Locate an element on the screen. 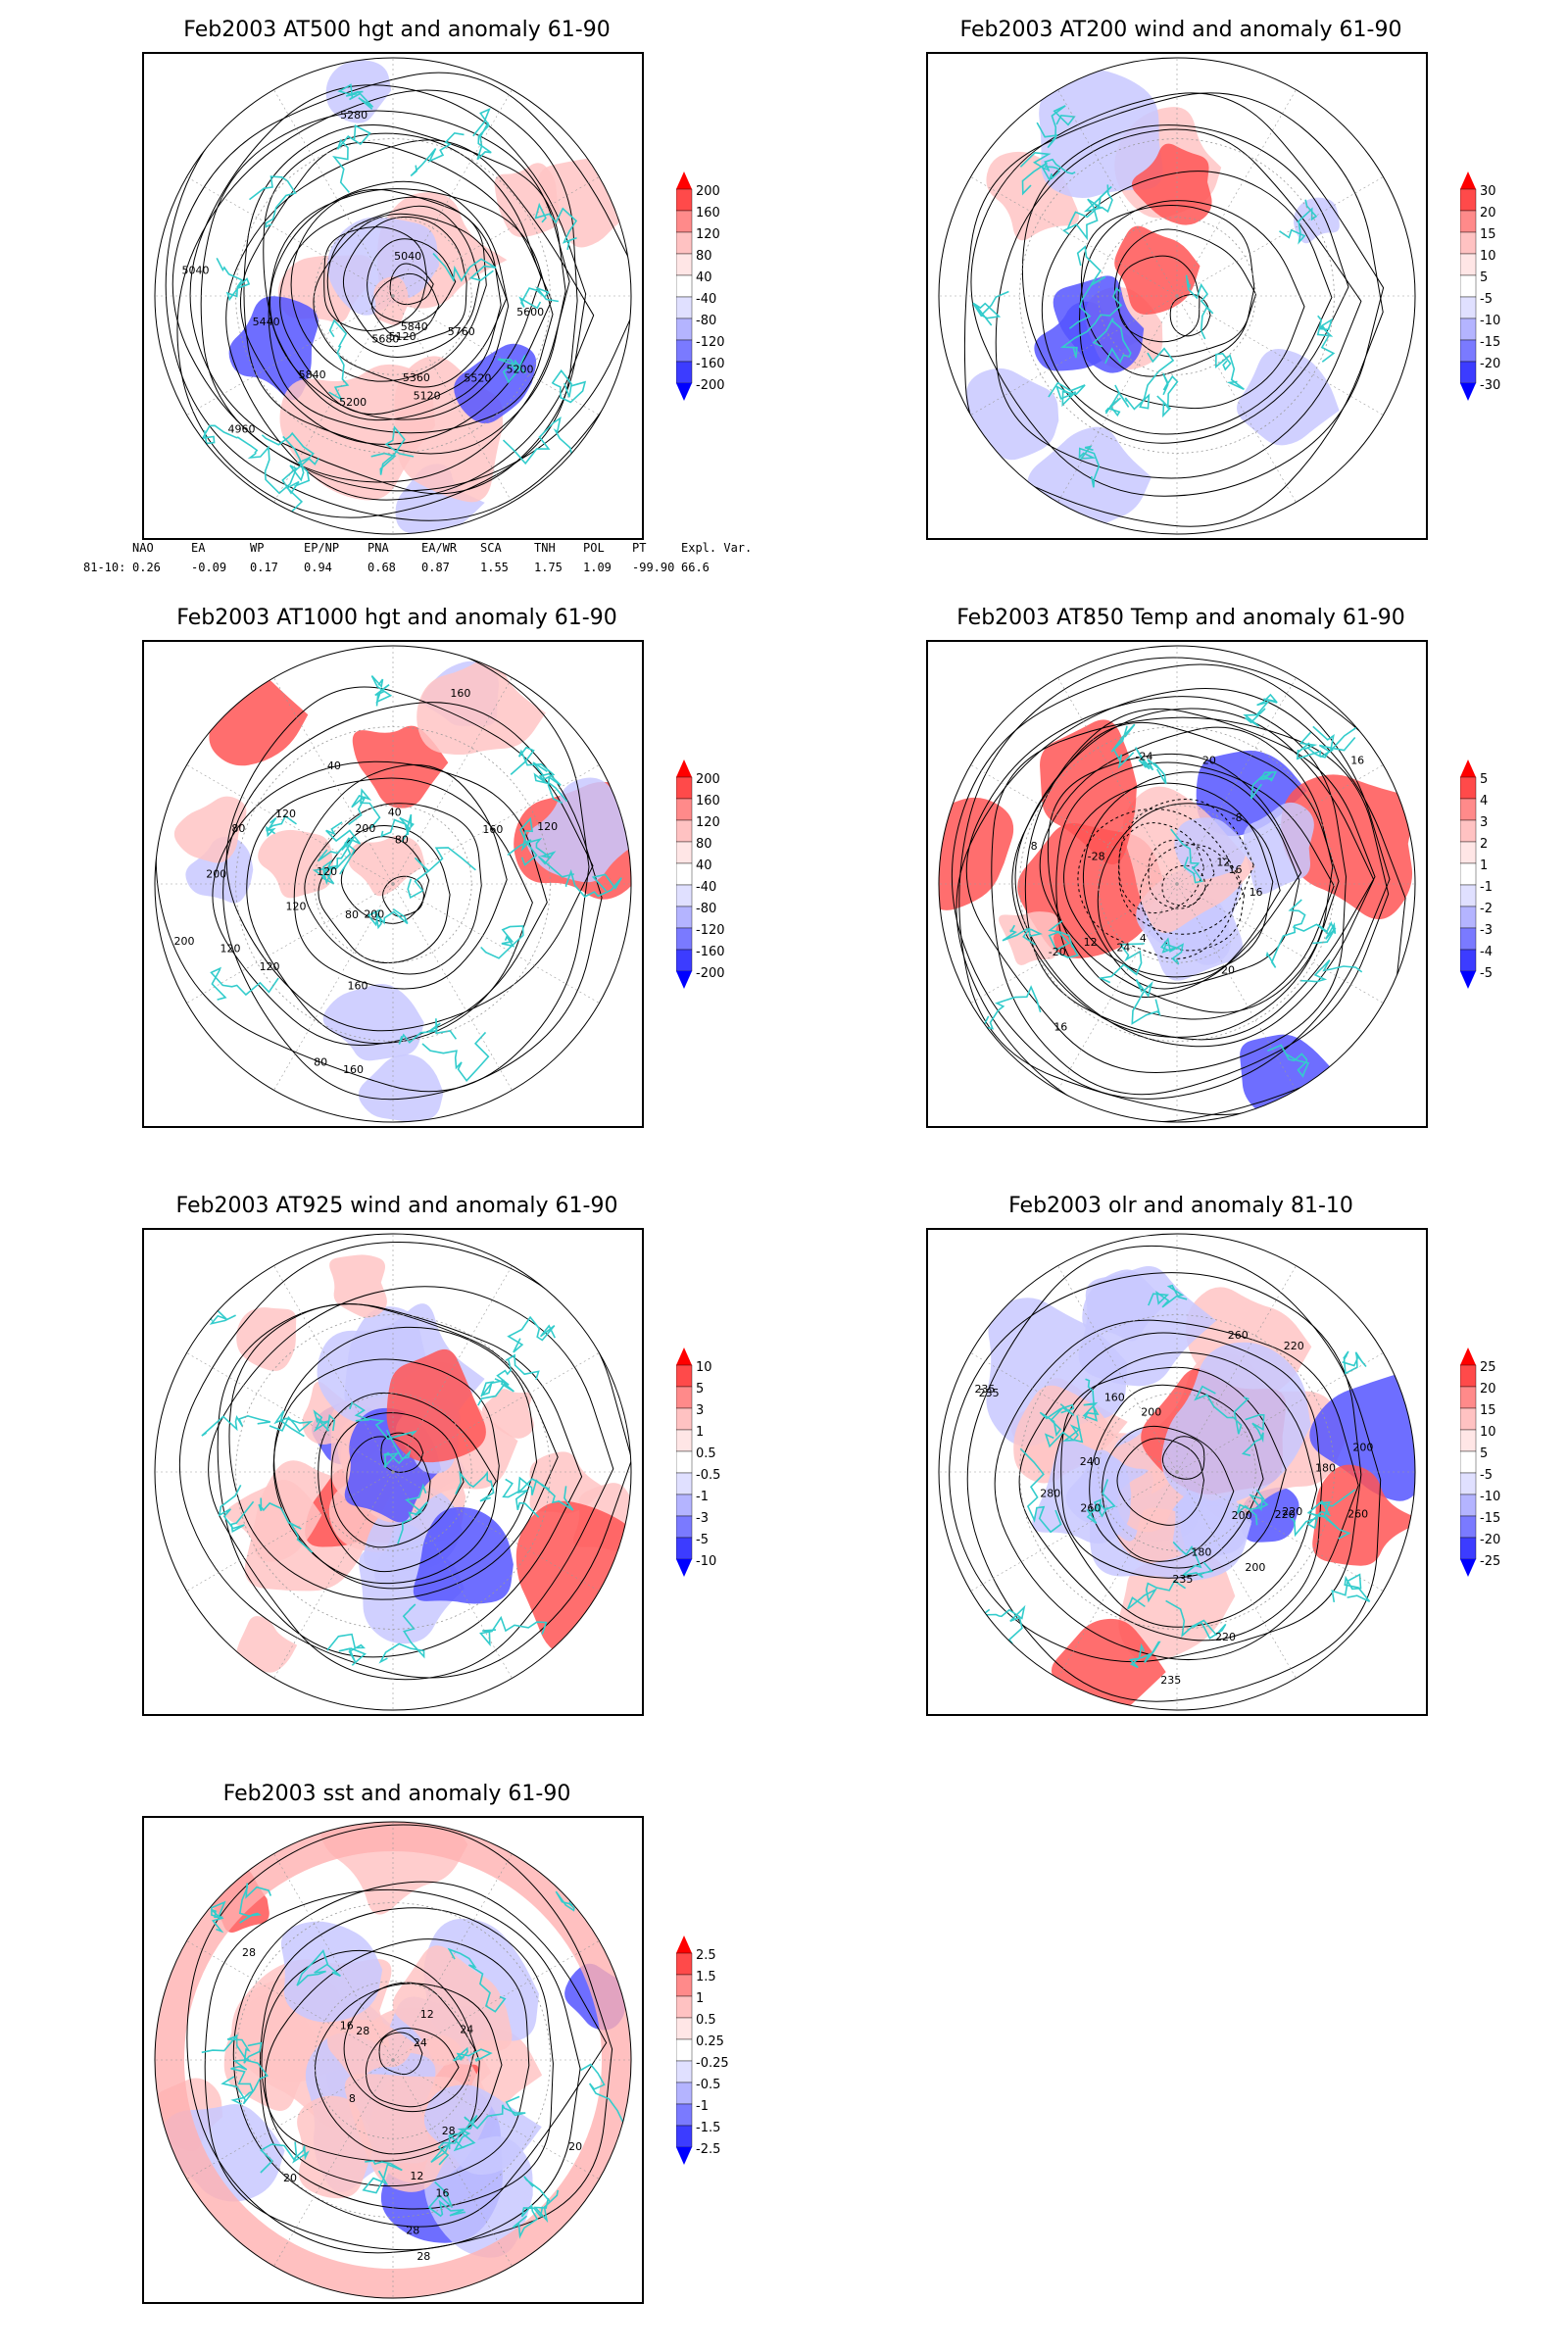 This screenshot has width=1568, height=2352. colorbar-label: -160 is located at coordinates (710, 952).